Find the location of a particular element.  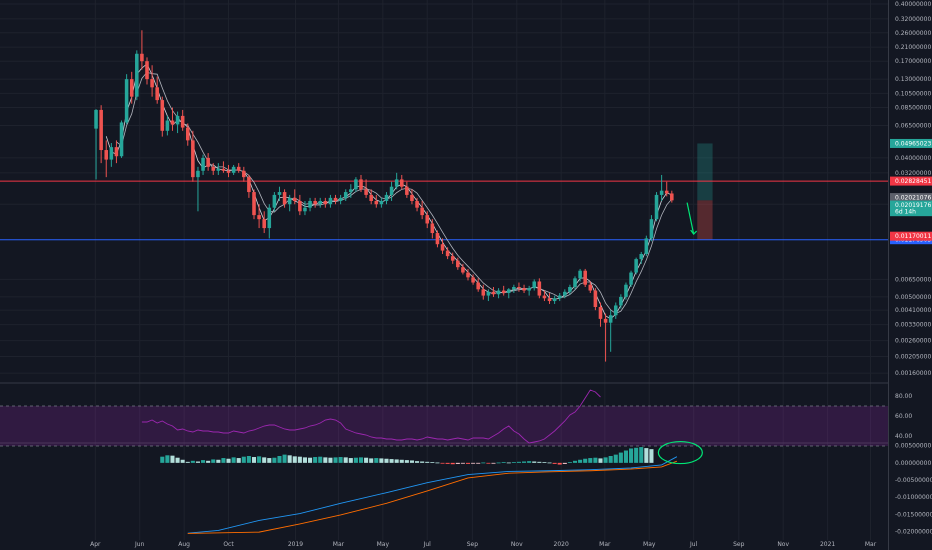

y-tick-label: 0.00500000 is located at coordinates (913, 297).